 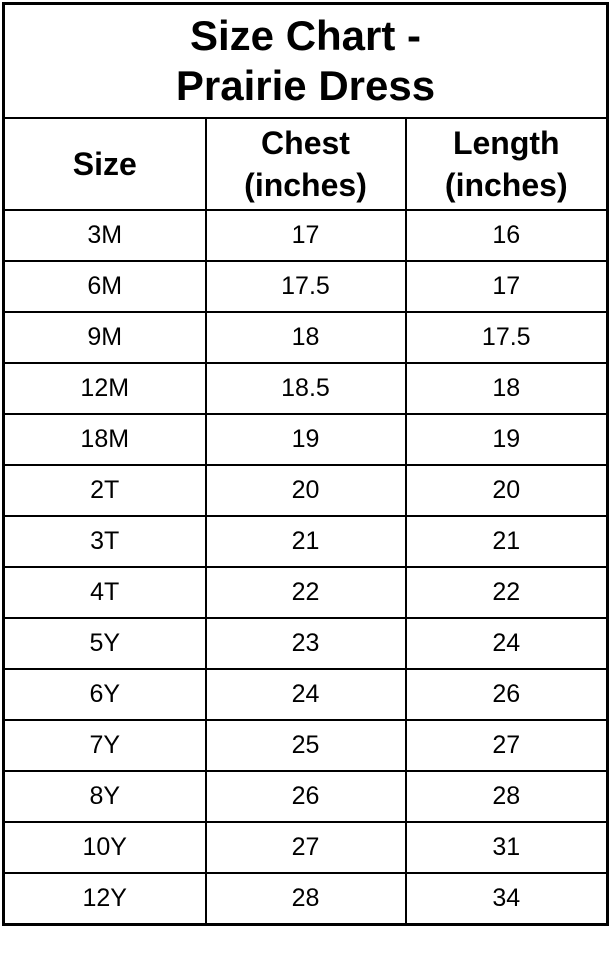 I want to click on chest-cell: 18.5, so click(x=305, y=388).